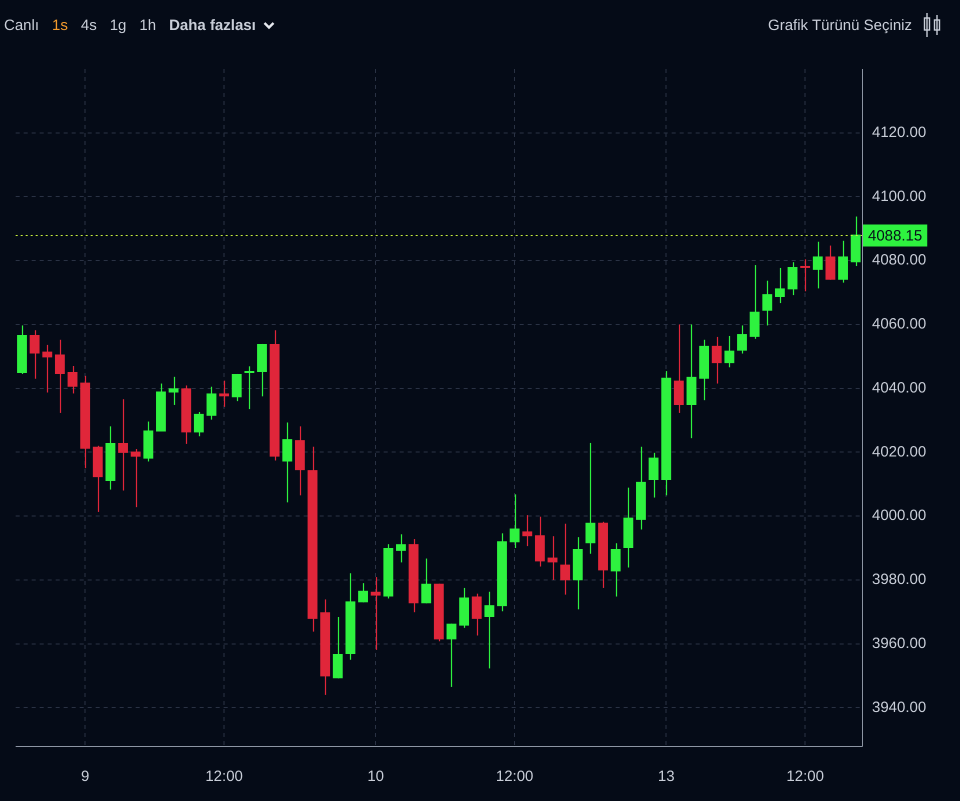  I want to click on y-tick-label: 4040.00, so click(899, 387).